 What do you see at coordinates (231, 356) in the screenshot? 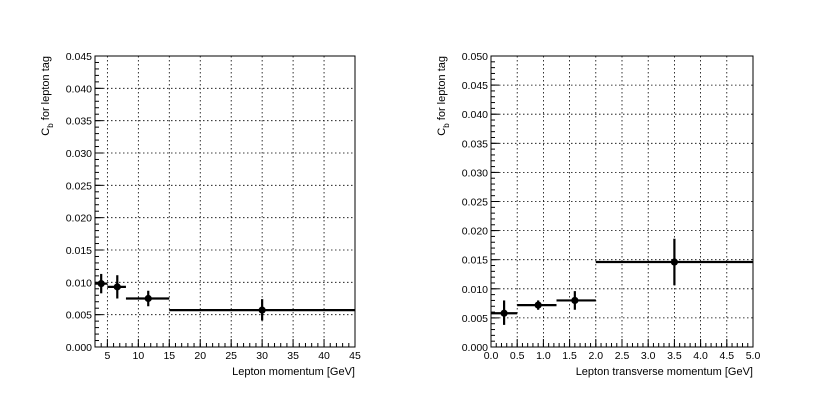
I see `x-tick-label: 25` at bounding box center [231, 356].